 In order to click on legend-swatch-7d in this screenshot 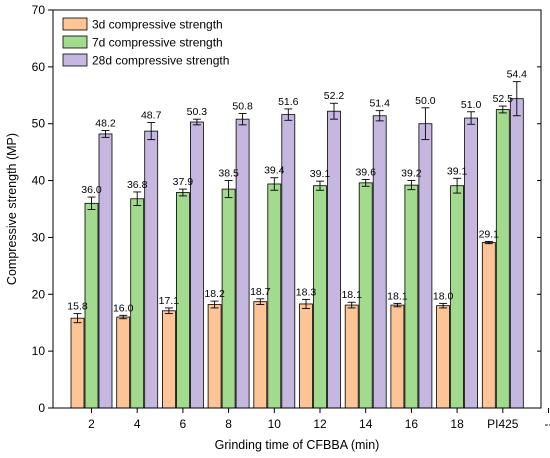, I will do `click(75, 42)`.